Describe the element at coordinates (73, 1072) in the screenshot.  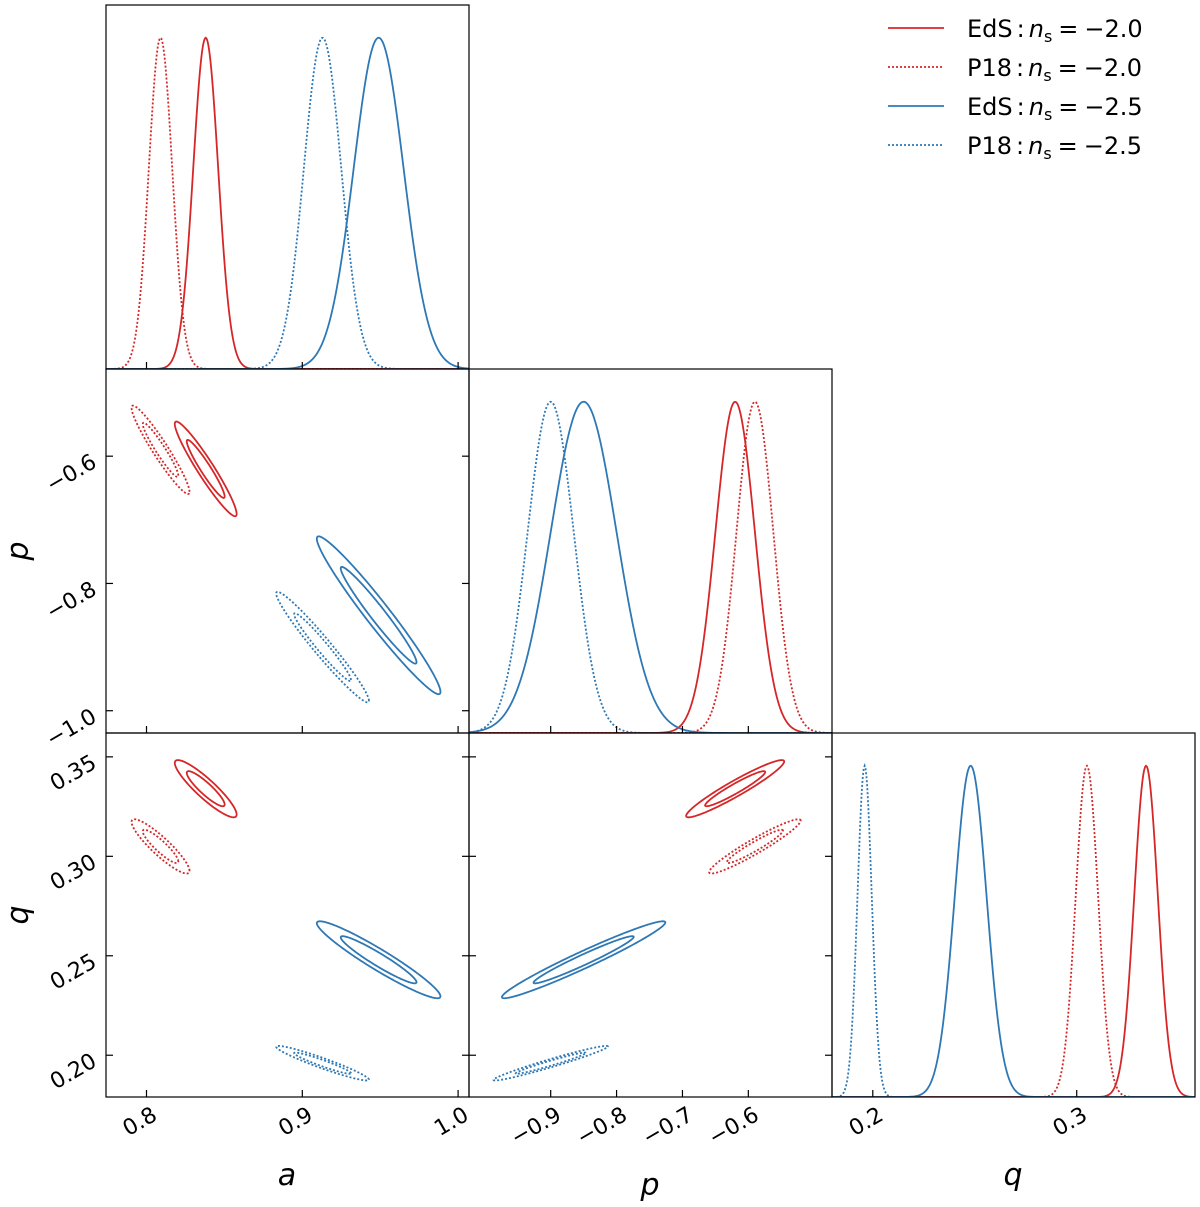
I see `y-tick-label: 0.20` at that location.